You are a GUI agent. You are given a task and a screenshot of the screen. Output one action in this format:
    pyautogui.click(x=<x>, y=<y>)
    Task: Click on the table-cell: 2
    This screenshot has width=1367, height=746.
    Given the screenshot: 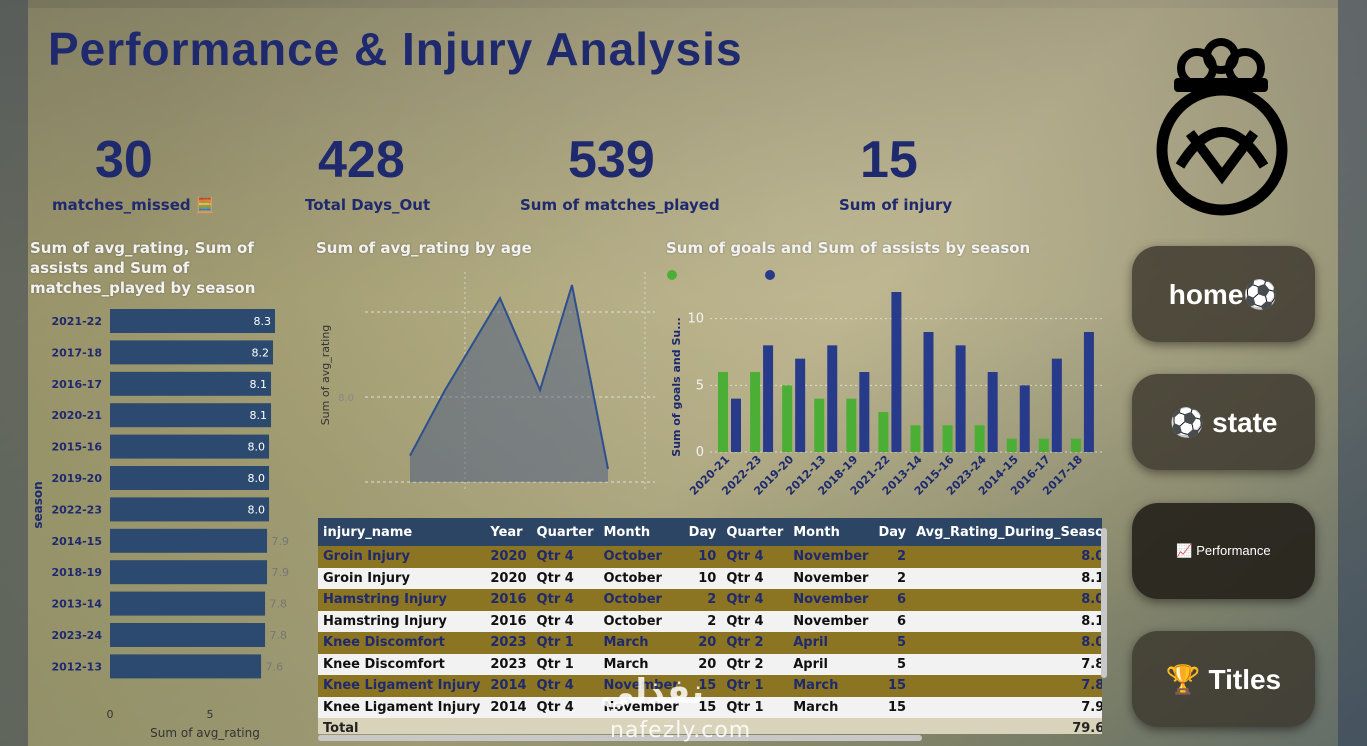 What is the action you would take?
    pyautogui.click(x=702, y=621)
    